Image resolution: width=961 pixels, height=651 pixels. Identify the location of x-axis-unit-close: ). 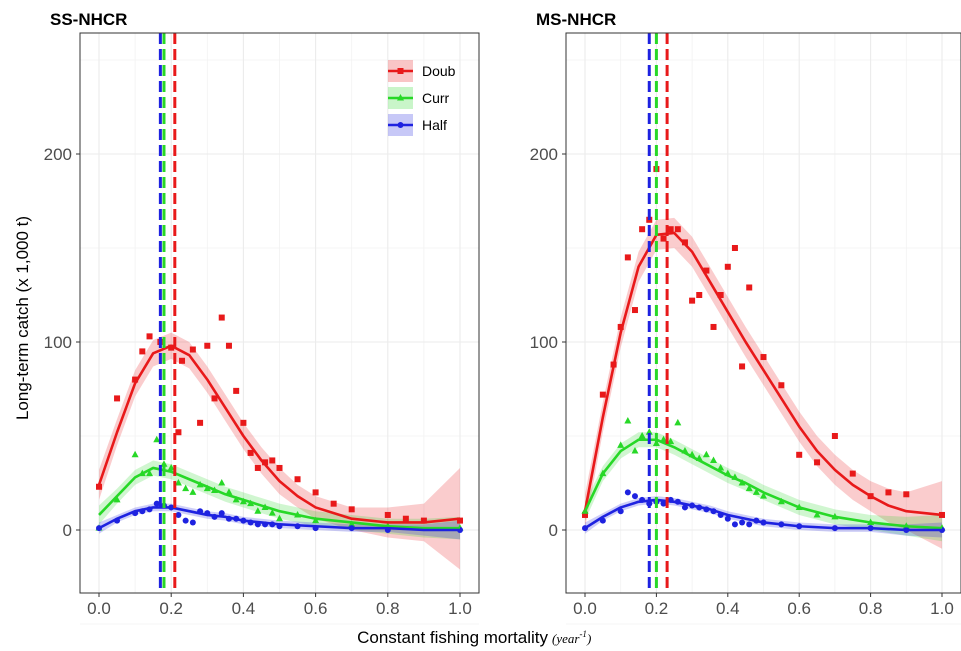
(588, 638).